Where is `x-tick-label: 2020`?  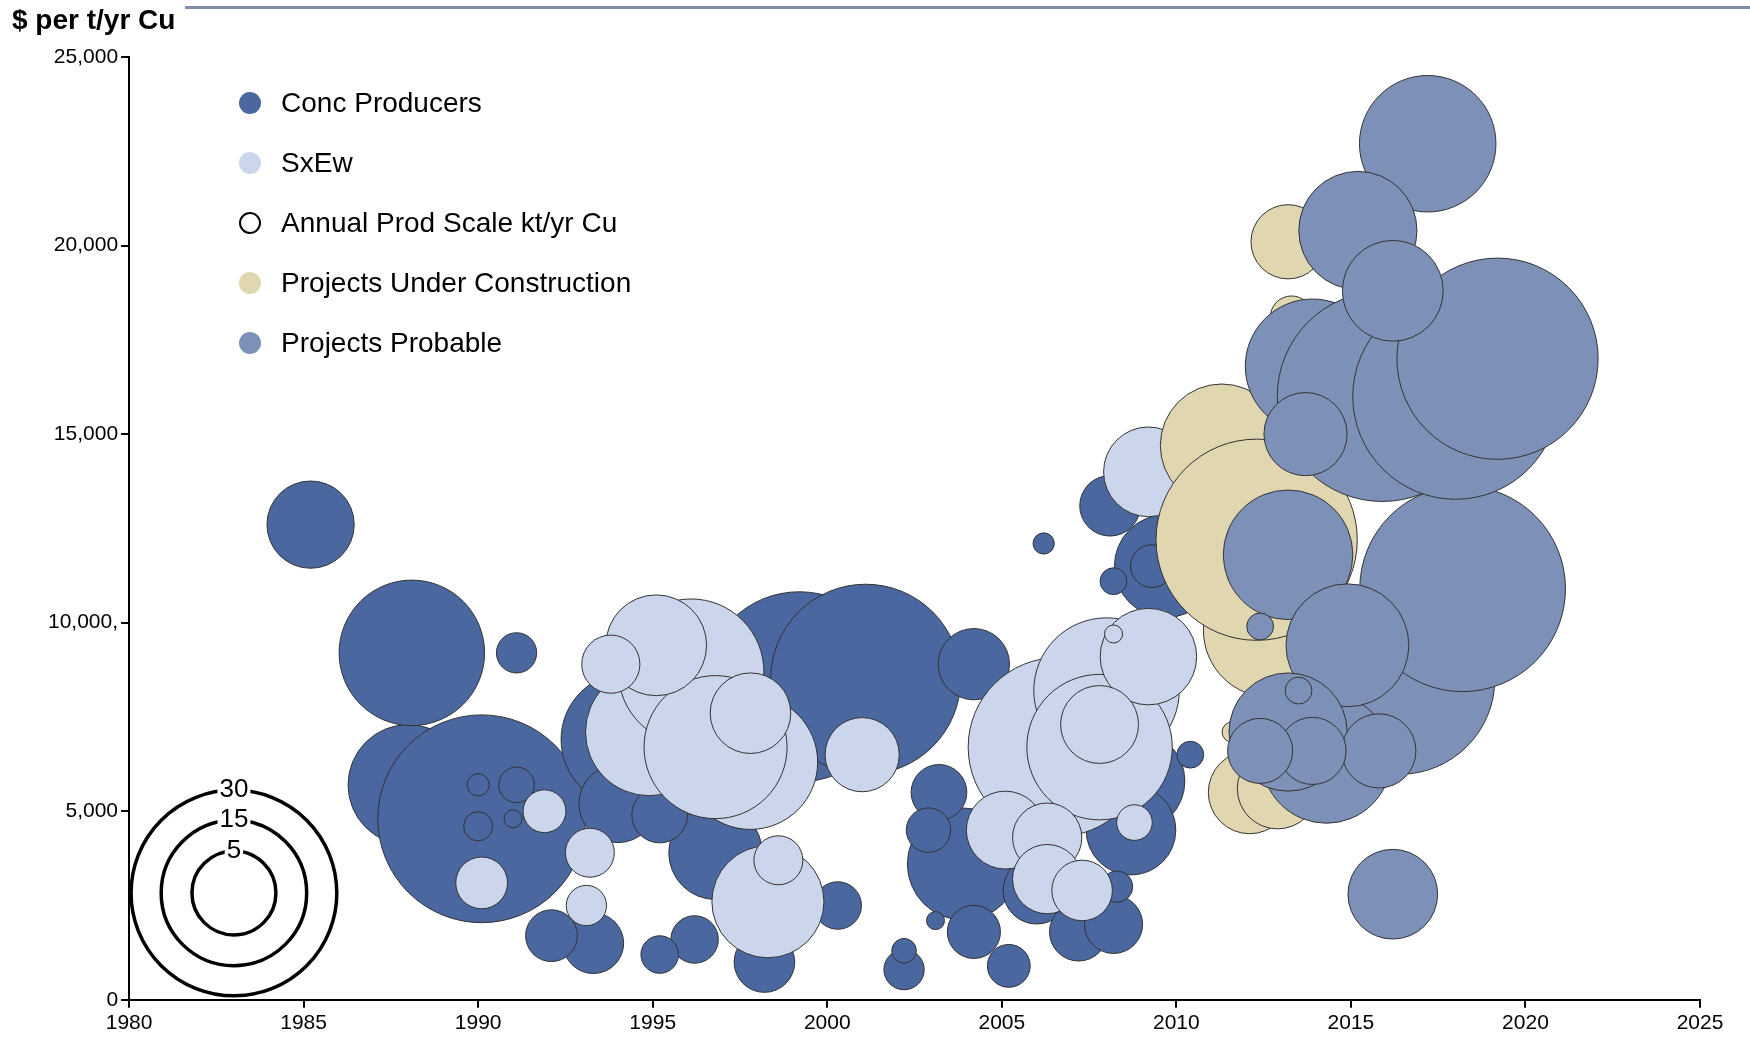 x-tick-label: 2020 is located at coordinates (1525, 1022).